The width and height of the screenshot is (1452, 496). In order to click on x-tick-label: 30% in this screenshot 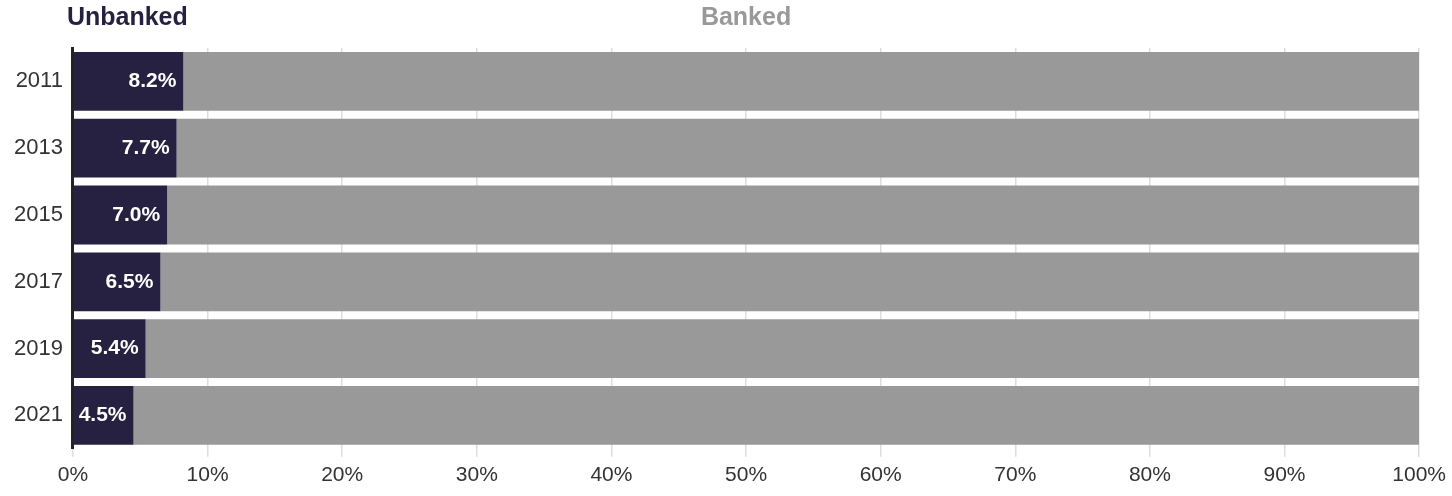, I will do `click(476, 474)`.